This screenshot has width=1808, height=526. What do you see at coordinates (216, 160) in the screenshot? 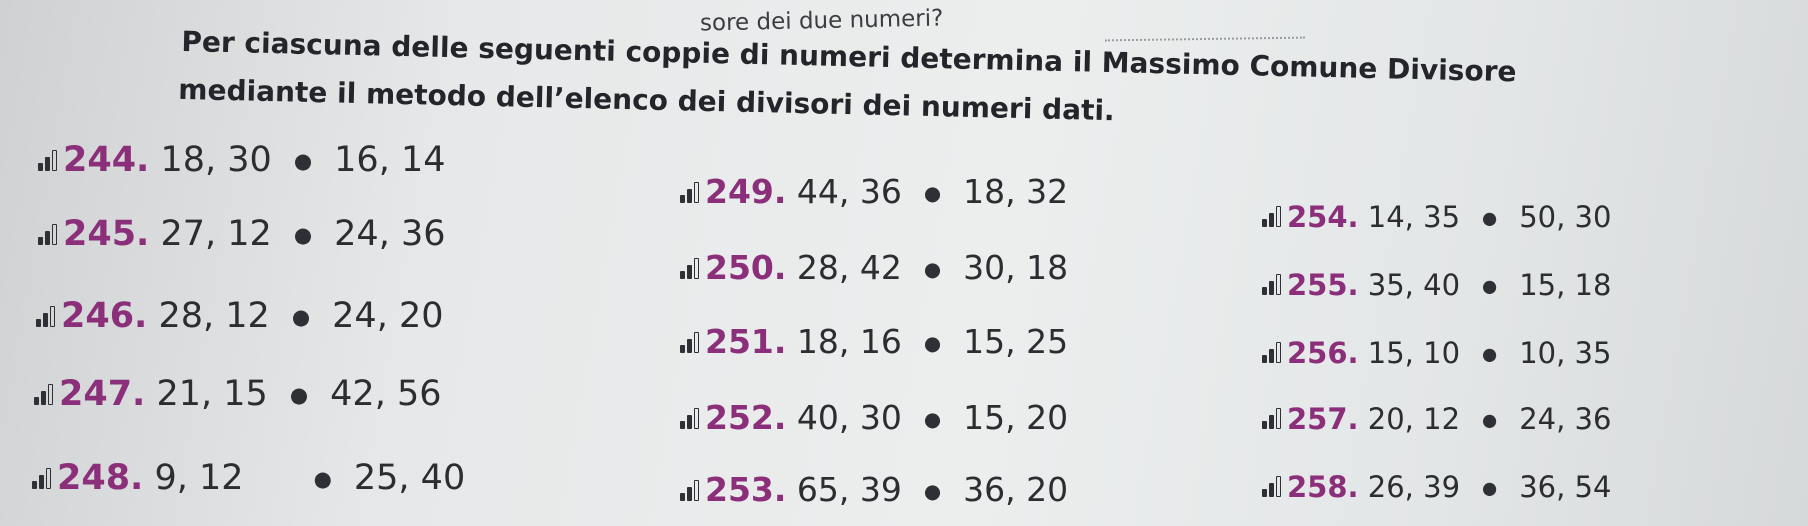
I see `number-pair-a: 18, 30` at bounding box center [216, 160].